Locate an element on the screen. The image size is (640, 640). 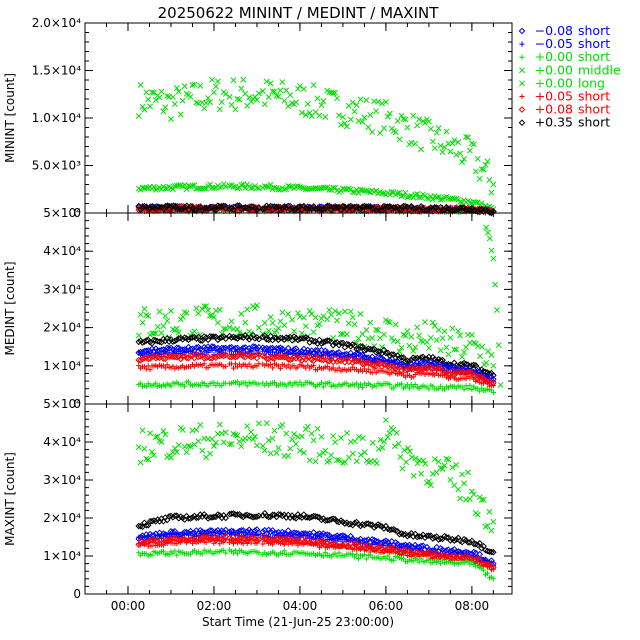
legend-value: −0.05 is located at coordinates (554, 43).